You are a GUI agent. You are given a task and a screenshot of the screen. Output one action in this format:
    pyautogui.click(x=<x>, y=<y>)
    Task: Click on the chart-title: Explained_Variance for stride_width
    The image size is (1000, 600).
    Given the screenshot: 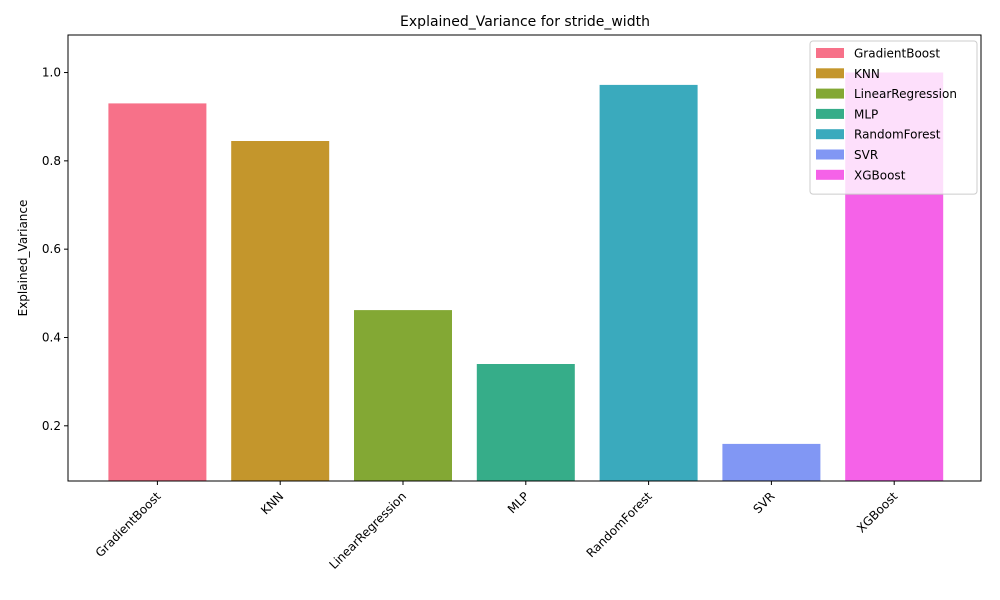 What is the action you would take?
    pyautogui.click(x=525, y=22)
    